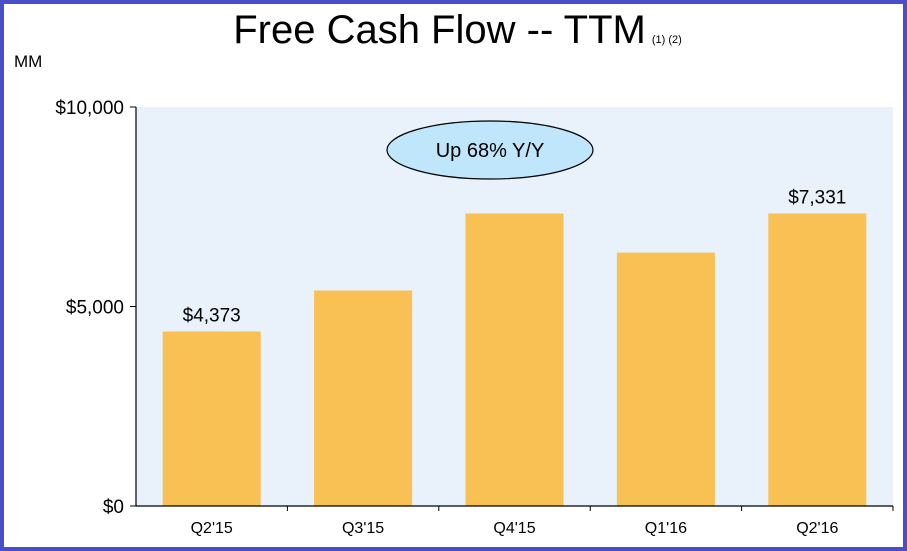 Image resolution: width=907 pixels, height=551 pixels. I want to click on data-label-4: $7,331, so click(817, 197).